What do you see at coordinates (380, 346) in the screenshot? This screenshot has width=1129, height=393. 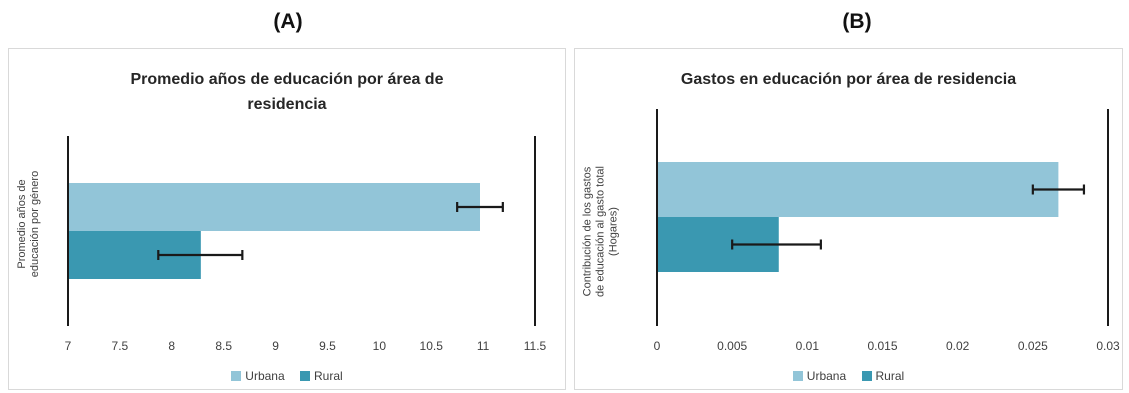 I see `chart-a-x-tick-label: 10` at bounding box center [380, 346].